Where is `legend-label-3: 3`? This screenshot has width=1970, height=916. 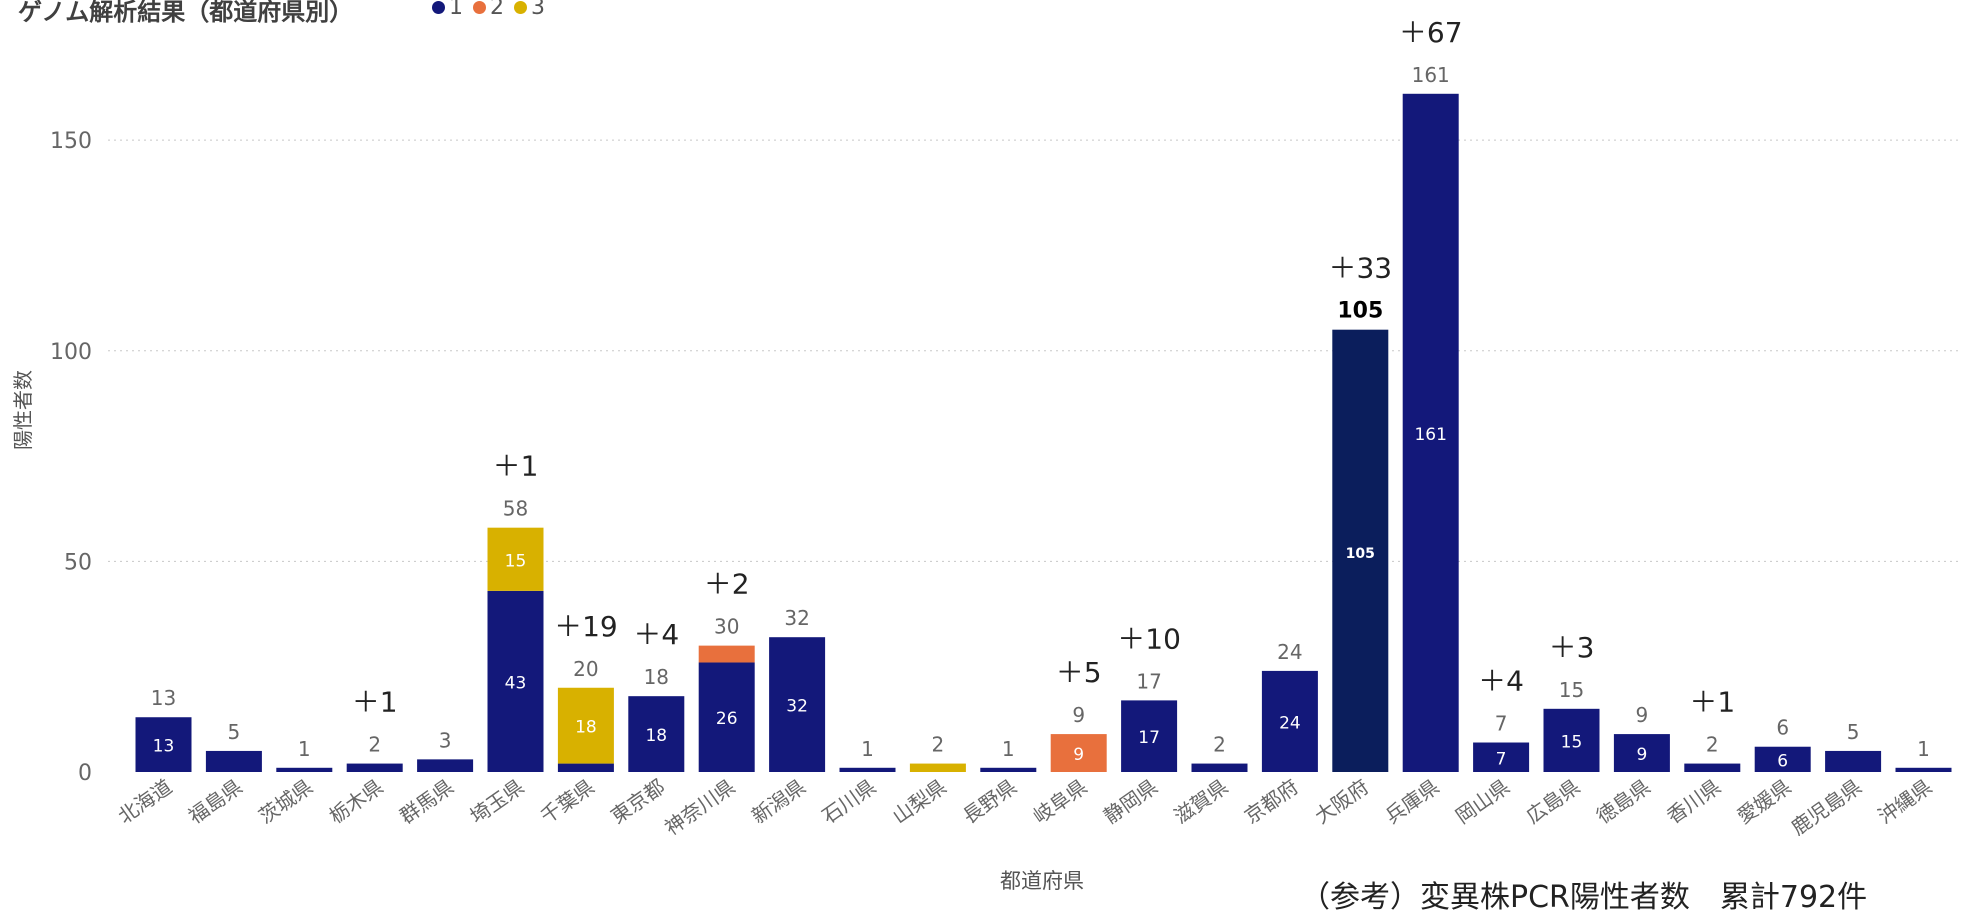 legend-label-3: 3 is located at coordinates (538, 10).